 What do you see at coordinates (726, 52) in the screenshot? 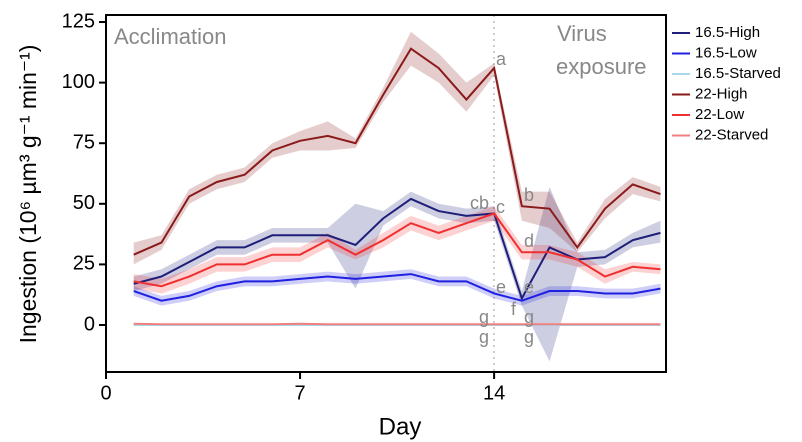
I see `legend-label: 16.5-Low` at bounding box center [726, 52].